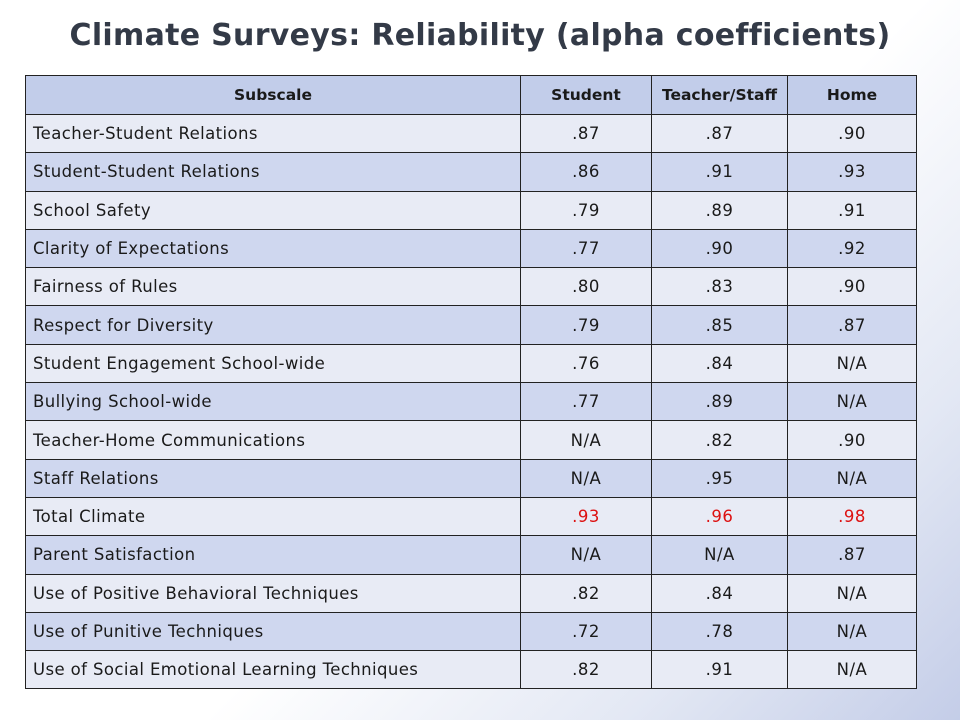 Image resolution: width=960 pixels, height=720 pixels. I want to click on table-row: Student Engagement School-wide .76.84 N/A, so click(471, 363).